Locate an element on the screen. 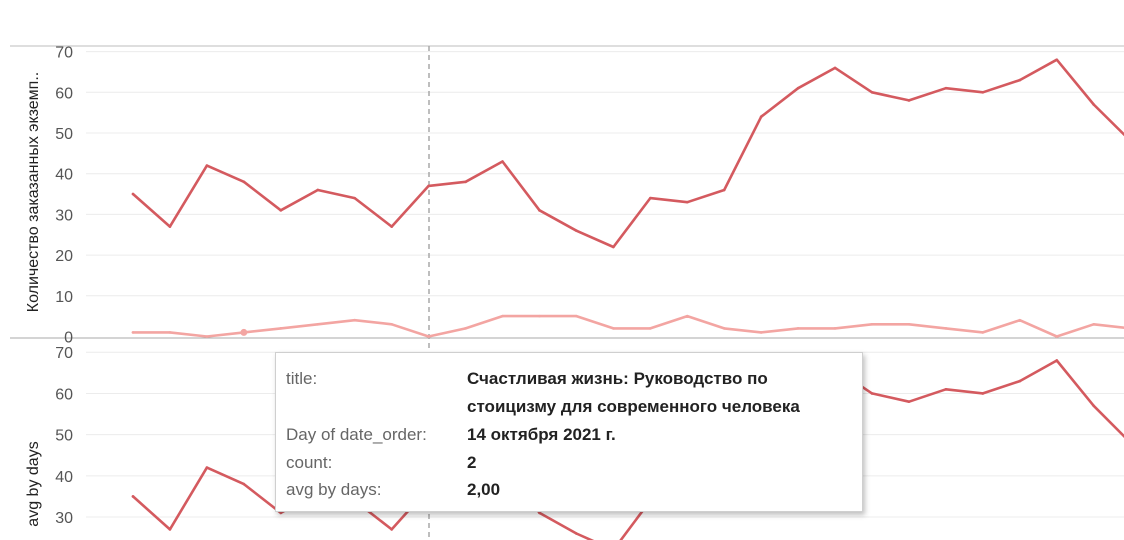  bottom-y-tick-label: 70 is located at coordinates (64, 353).